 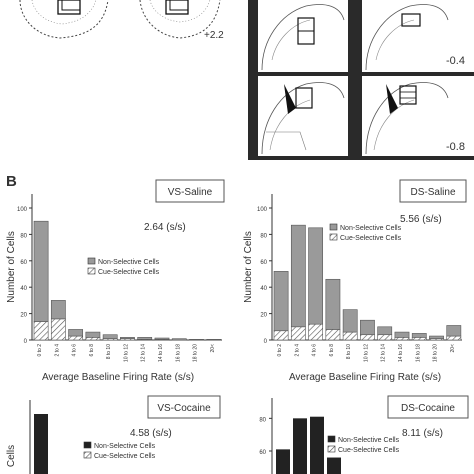 I want to click on chart2-title: DS-Saline, so click(x=432, y=192).